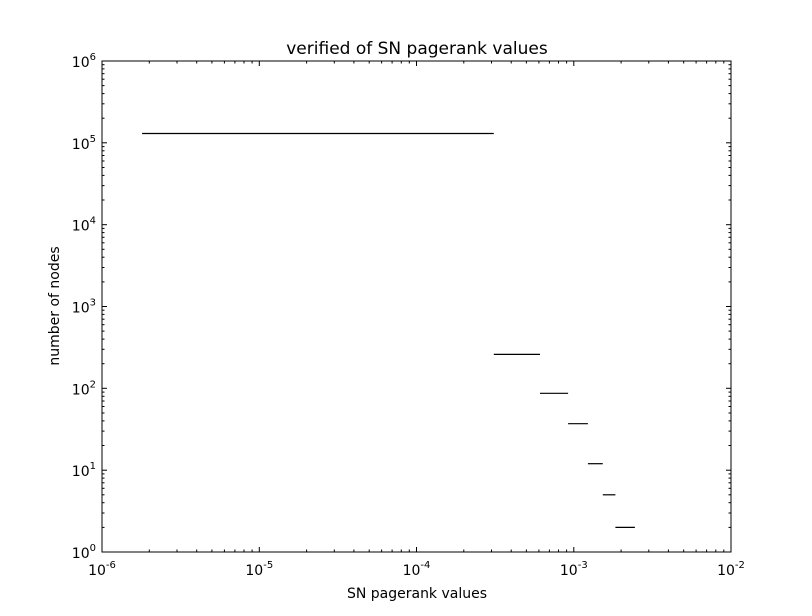 Image resolution: width=812 pixels, height=616 pixels. I want to click on y-tick-label: 10⁴, so click(84, 225).